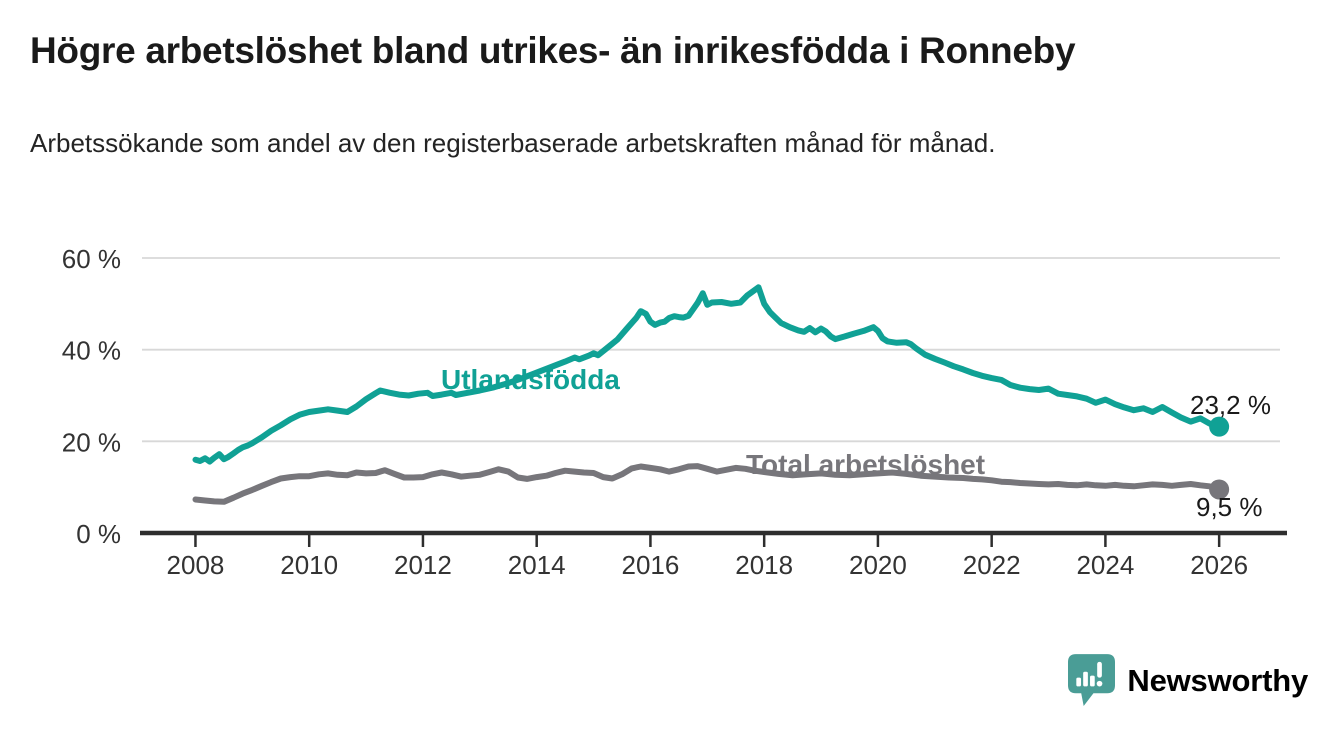 Image resolution: width=1340 pixels, height=734 pixels. I want to click on series-end-dot-utlandsfodda, so click(1219, 426).